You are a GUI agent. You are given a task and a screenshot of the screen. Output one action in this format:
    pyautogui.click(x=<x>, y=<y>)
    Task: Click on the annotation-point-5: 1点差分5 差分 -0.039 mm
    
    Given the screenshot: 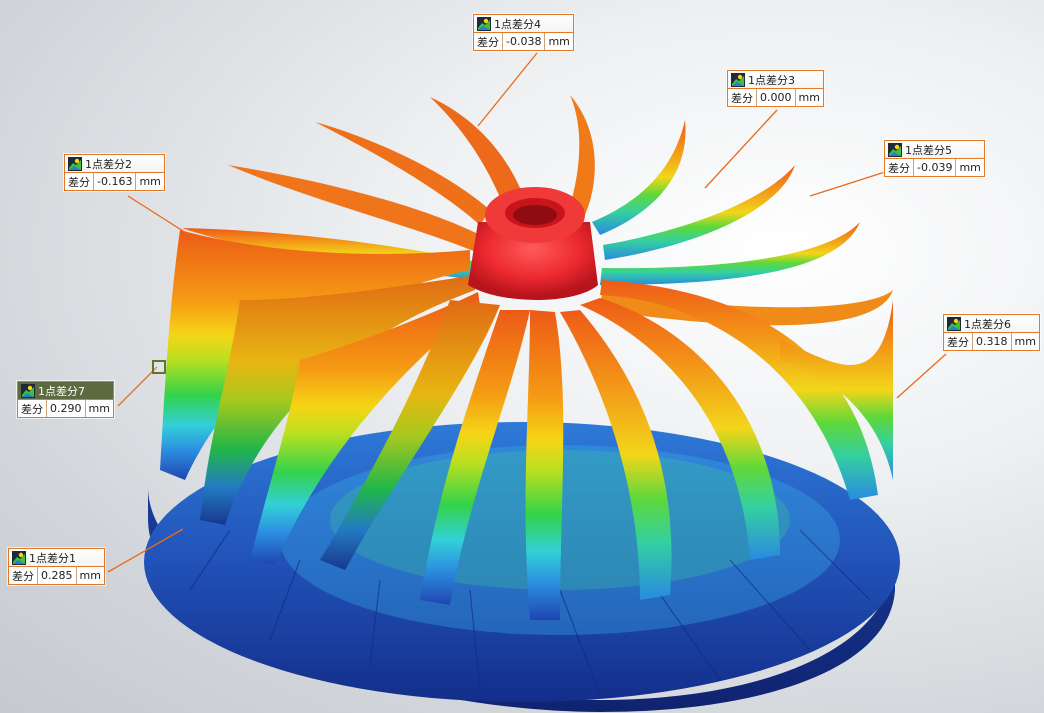 What is the action you would take?
    pyautogui.click(x=934, y=158)
    